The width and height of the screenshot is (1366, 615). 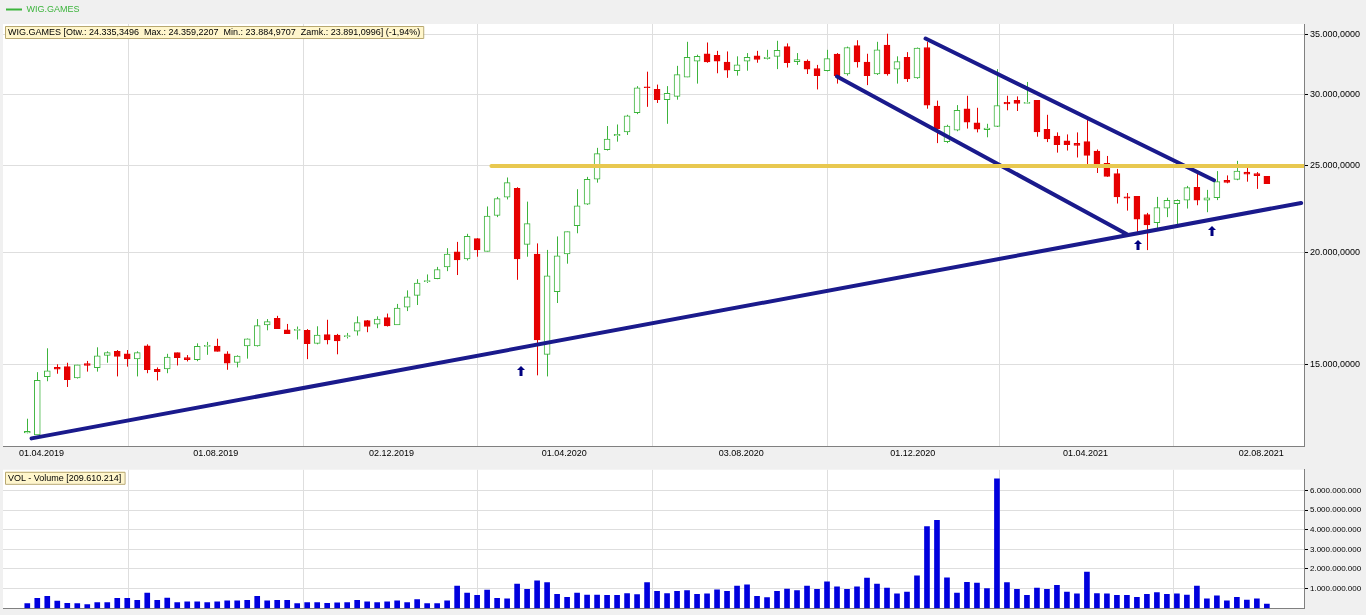 What do you see at coordinates (1261, 453) in the screenshot?
I see `x-tick-label: 02.08.2021` at bounding box center [1261, 453].